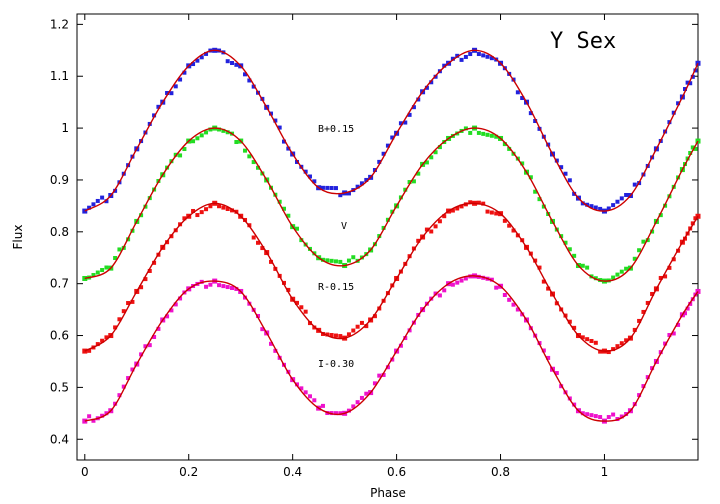 The height and width of the screenshot is (504, 720). What do you see at coordinates (396, 472) in the screenshot?
I see `x-tick-label: 0.6` at bounding box center [396, 472].